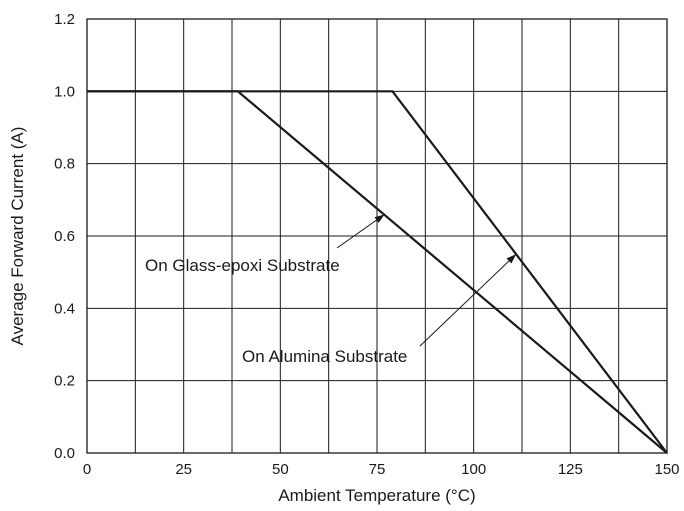  What do you see at coordinates (183, 469) in the screenshot?
I see `x-tick-label: 25` at bounding box center [183, 469].